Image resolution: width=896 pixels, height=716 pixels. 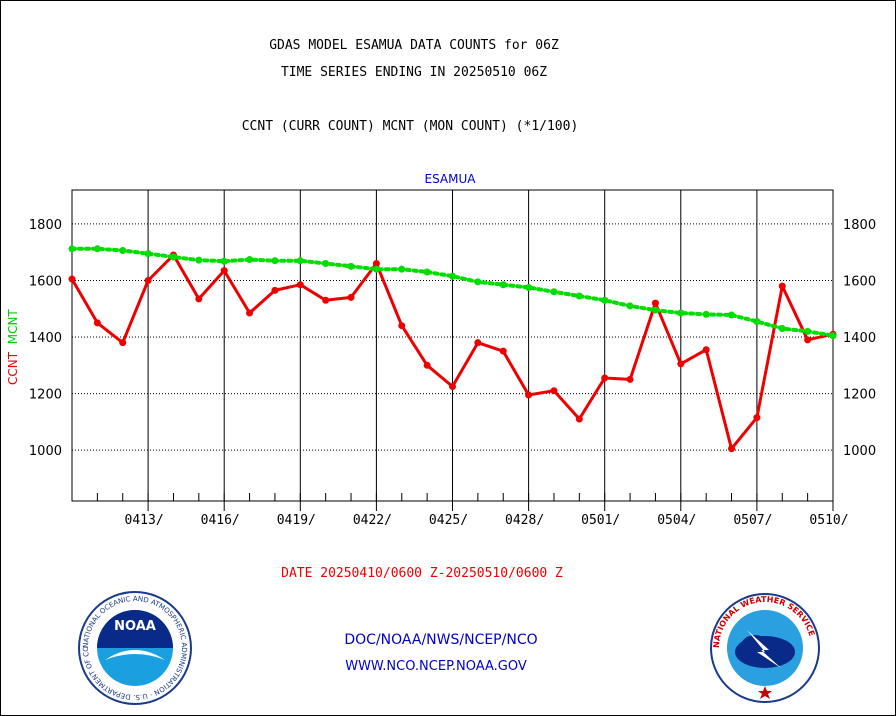 I want to click on x-tick-label: 0510/, so click(x=828, y=520).